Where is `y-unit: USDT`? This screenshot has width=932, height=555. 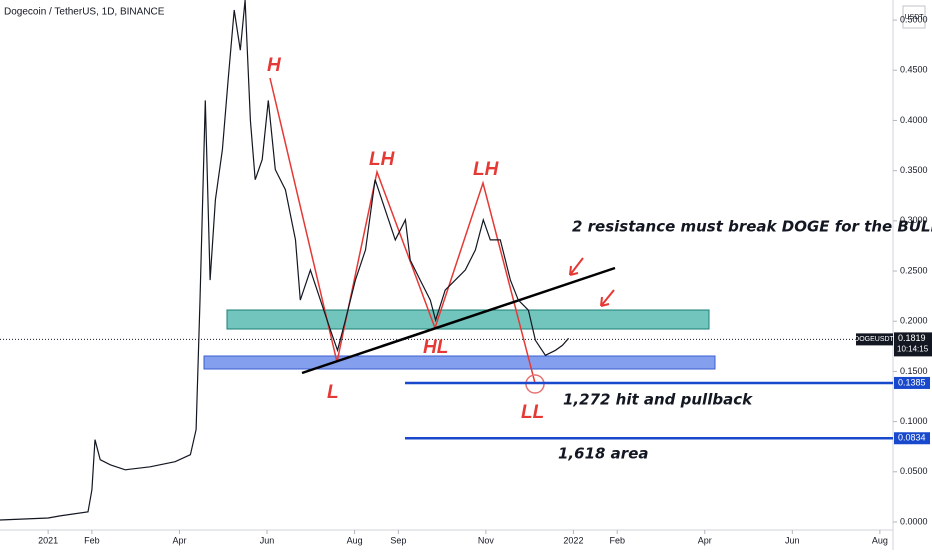
y-unit: USDT is located at coordinates (914, 17).